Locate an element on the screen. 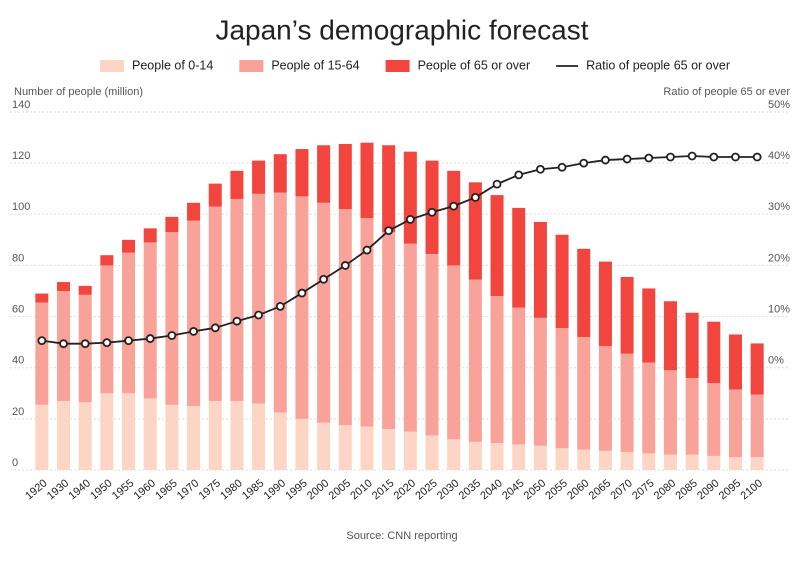 Image resolution: width=805 pixels, height=563 pixels. y-tick-label: 60 is located at coordinates (18, 309).